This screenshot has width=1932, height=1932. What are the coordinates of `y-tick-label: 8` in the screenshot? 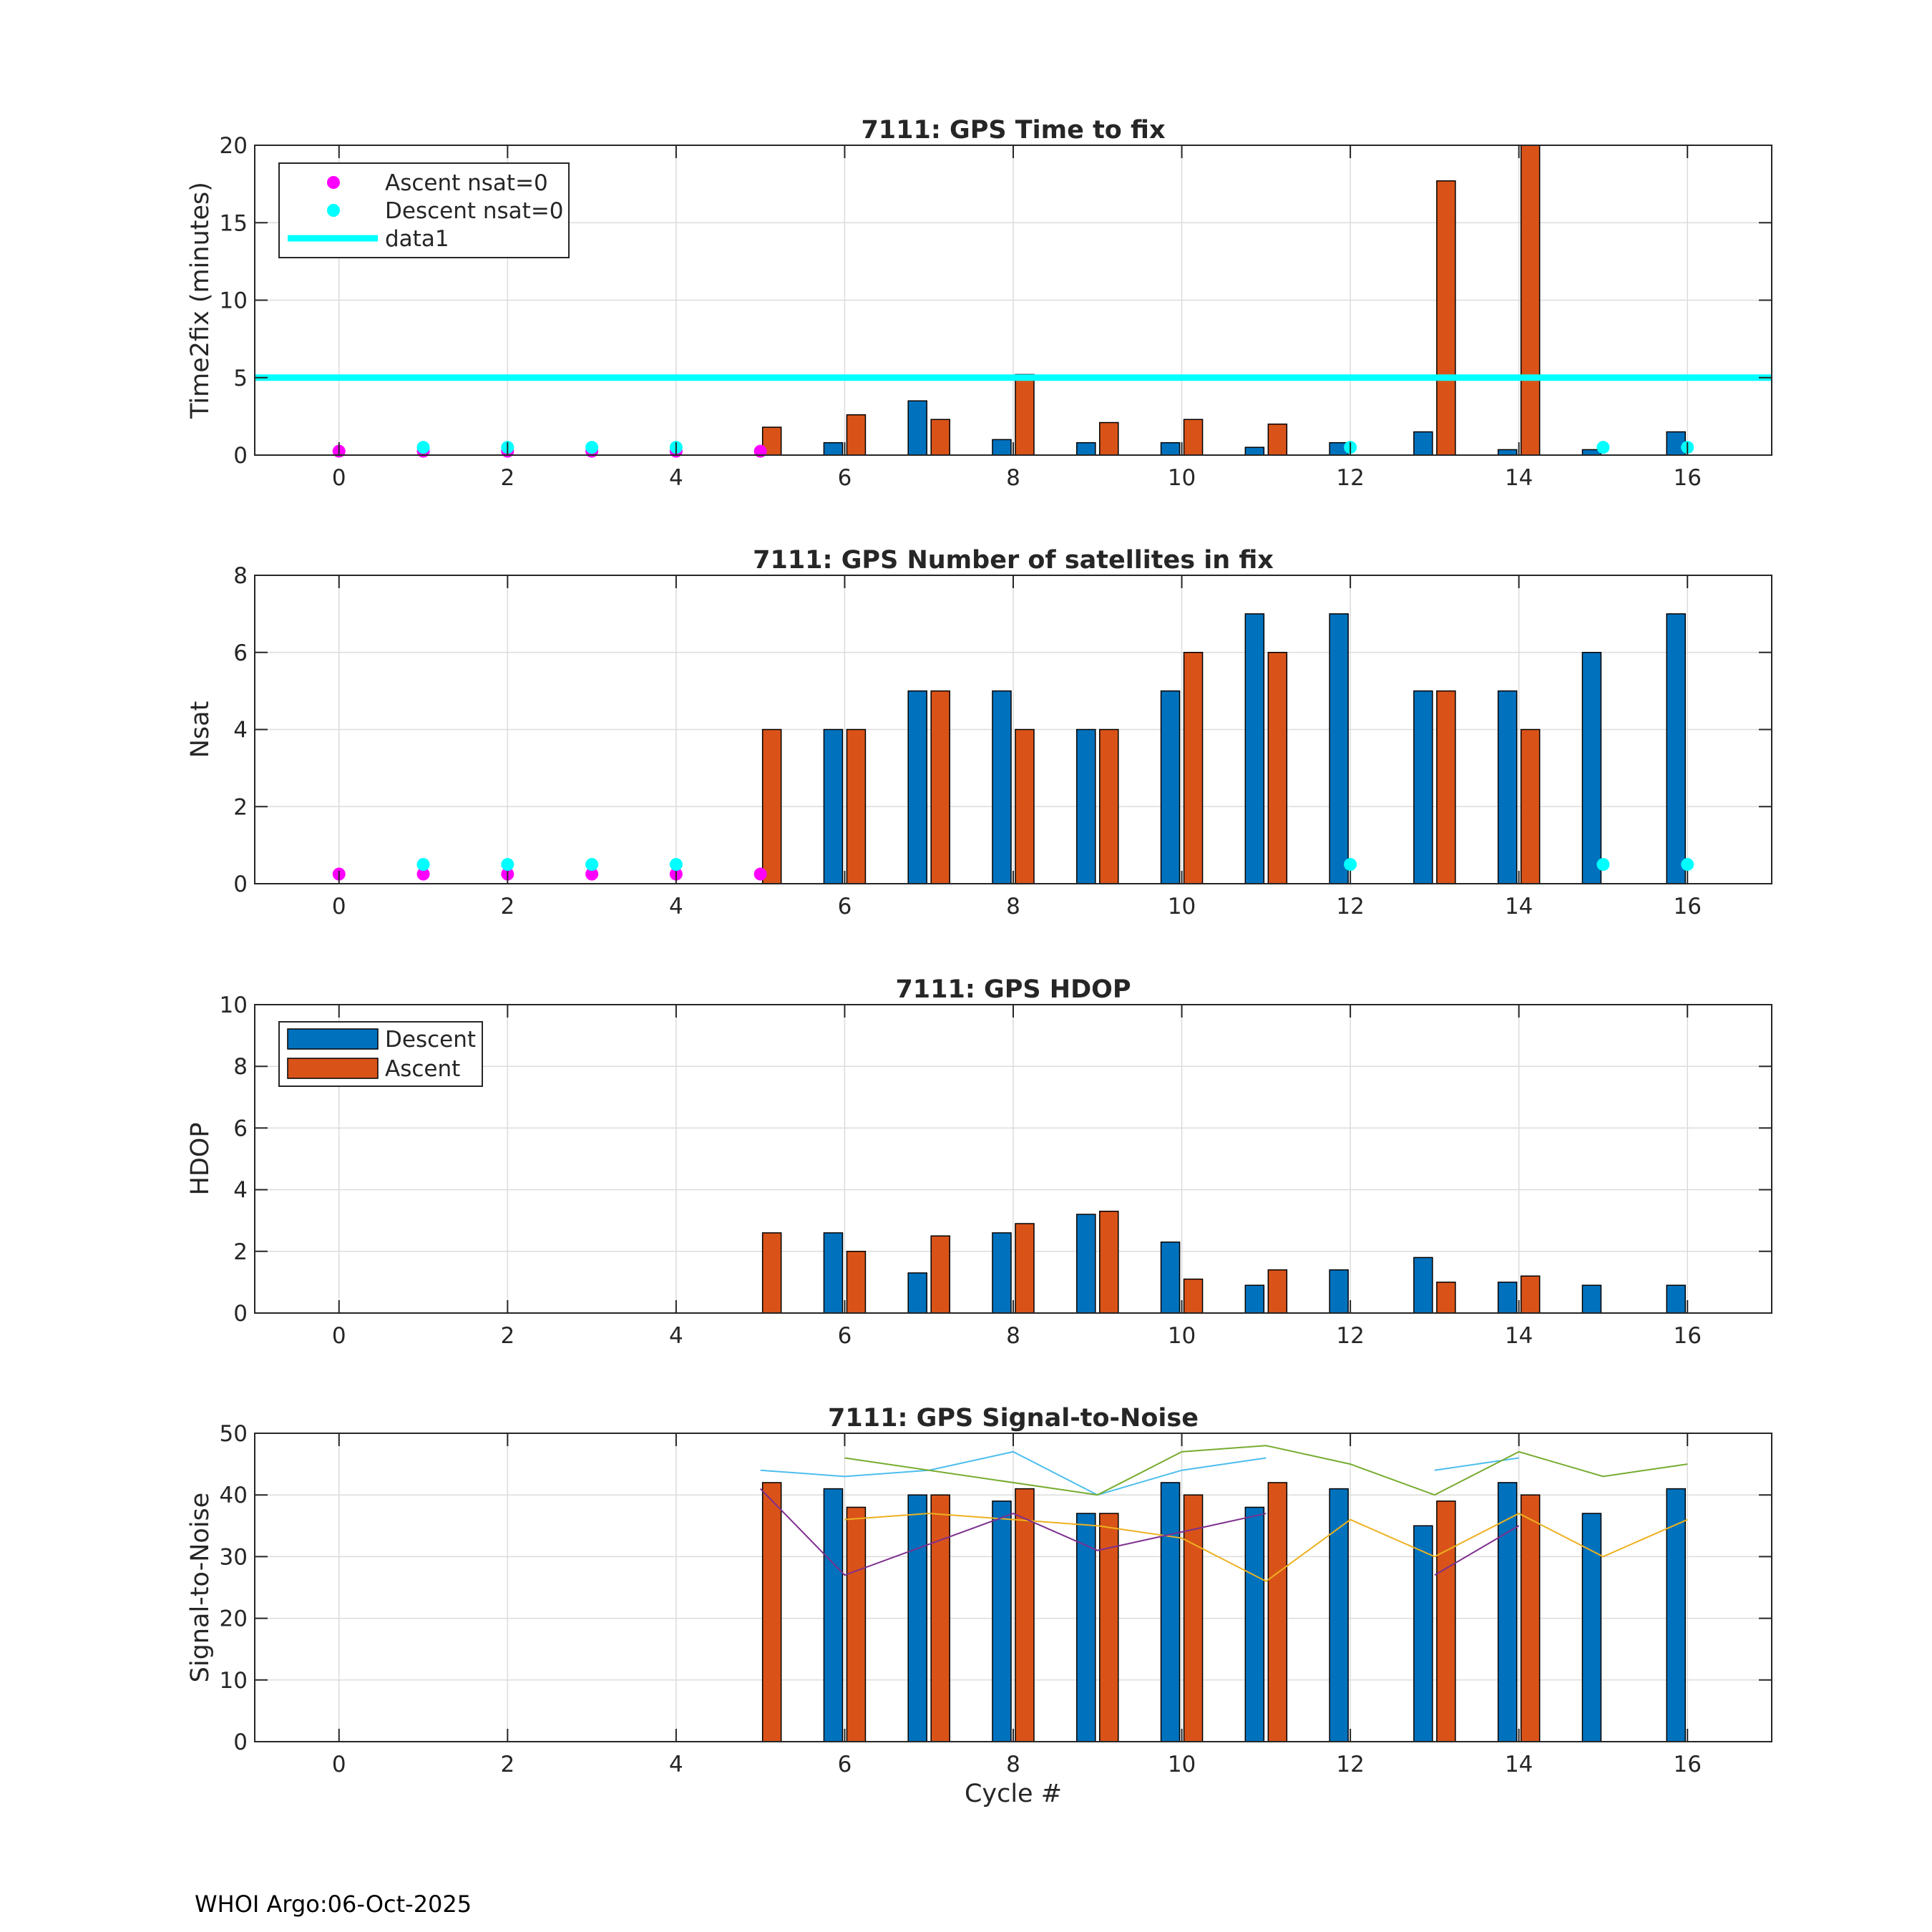 It's located at (240, 1067).